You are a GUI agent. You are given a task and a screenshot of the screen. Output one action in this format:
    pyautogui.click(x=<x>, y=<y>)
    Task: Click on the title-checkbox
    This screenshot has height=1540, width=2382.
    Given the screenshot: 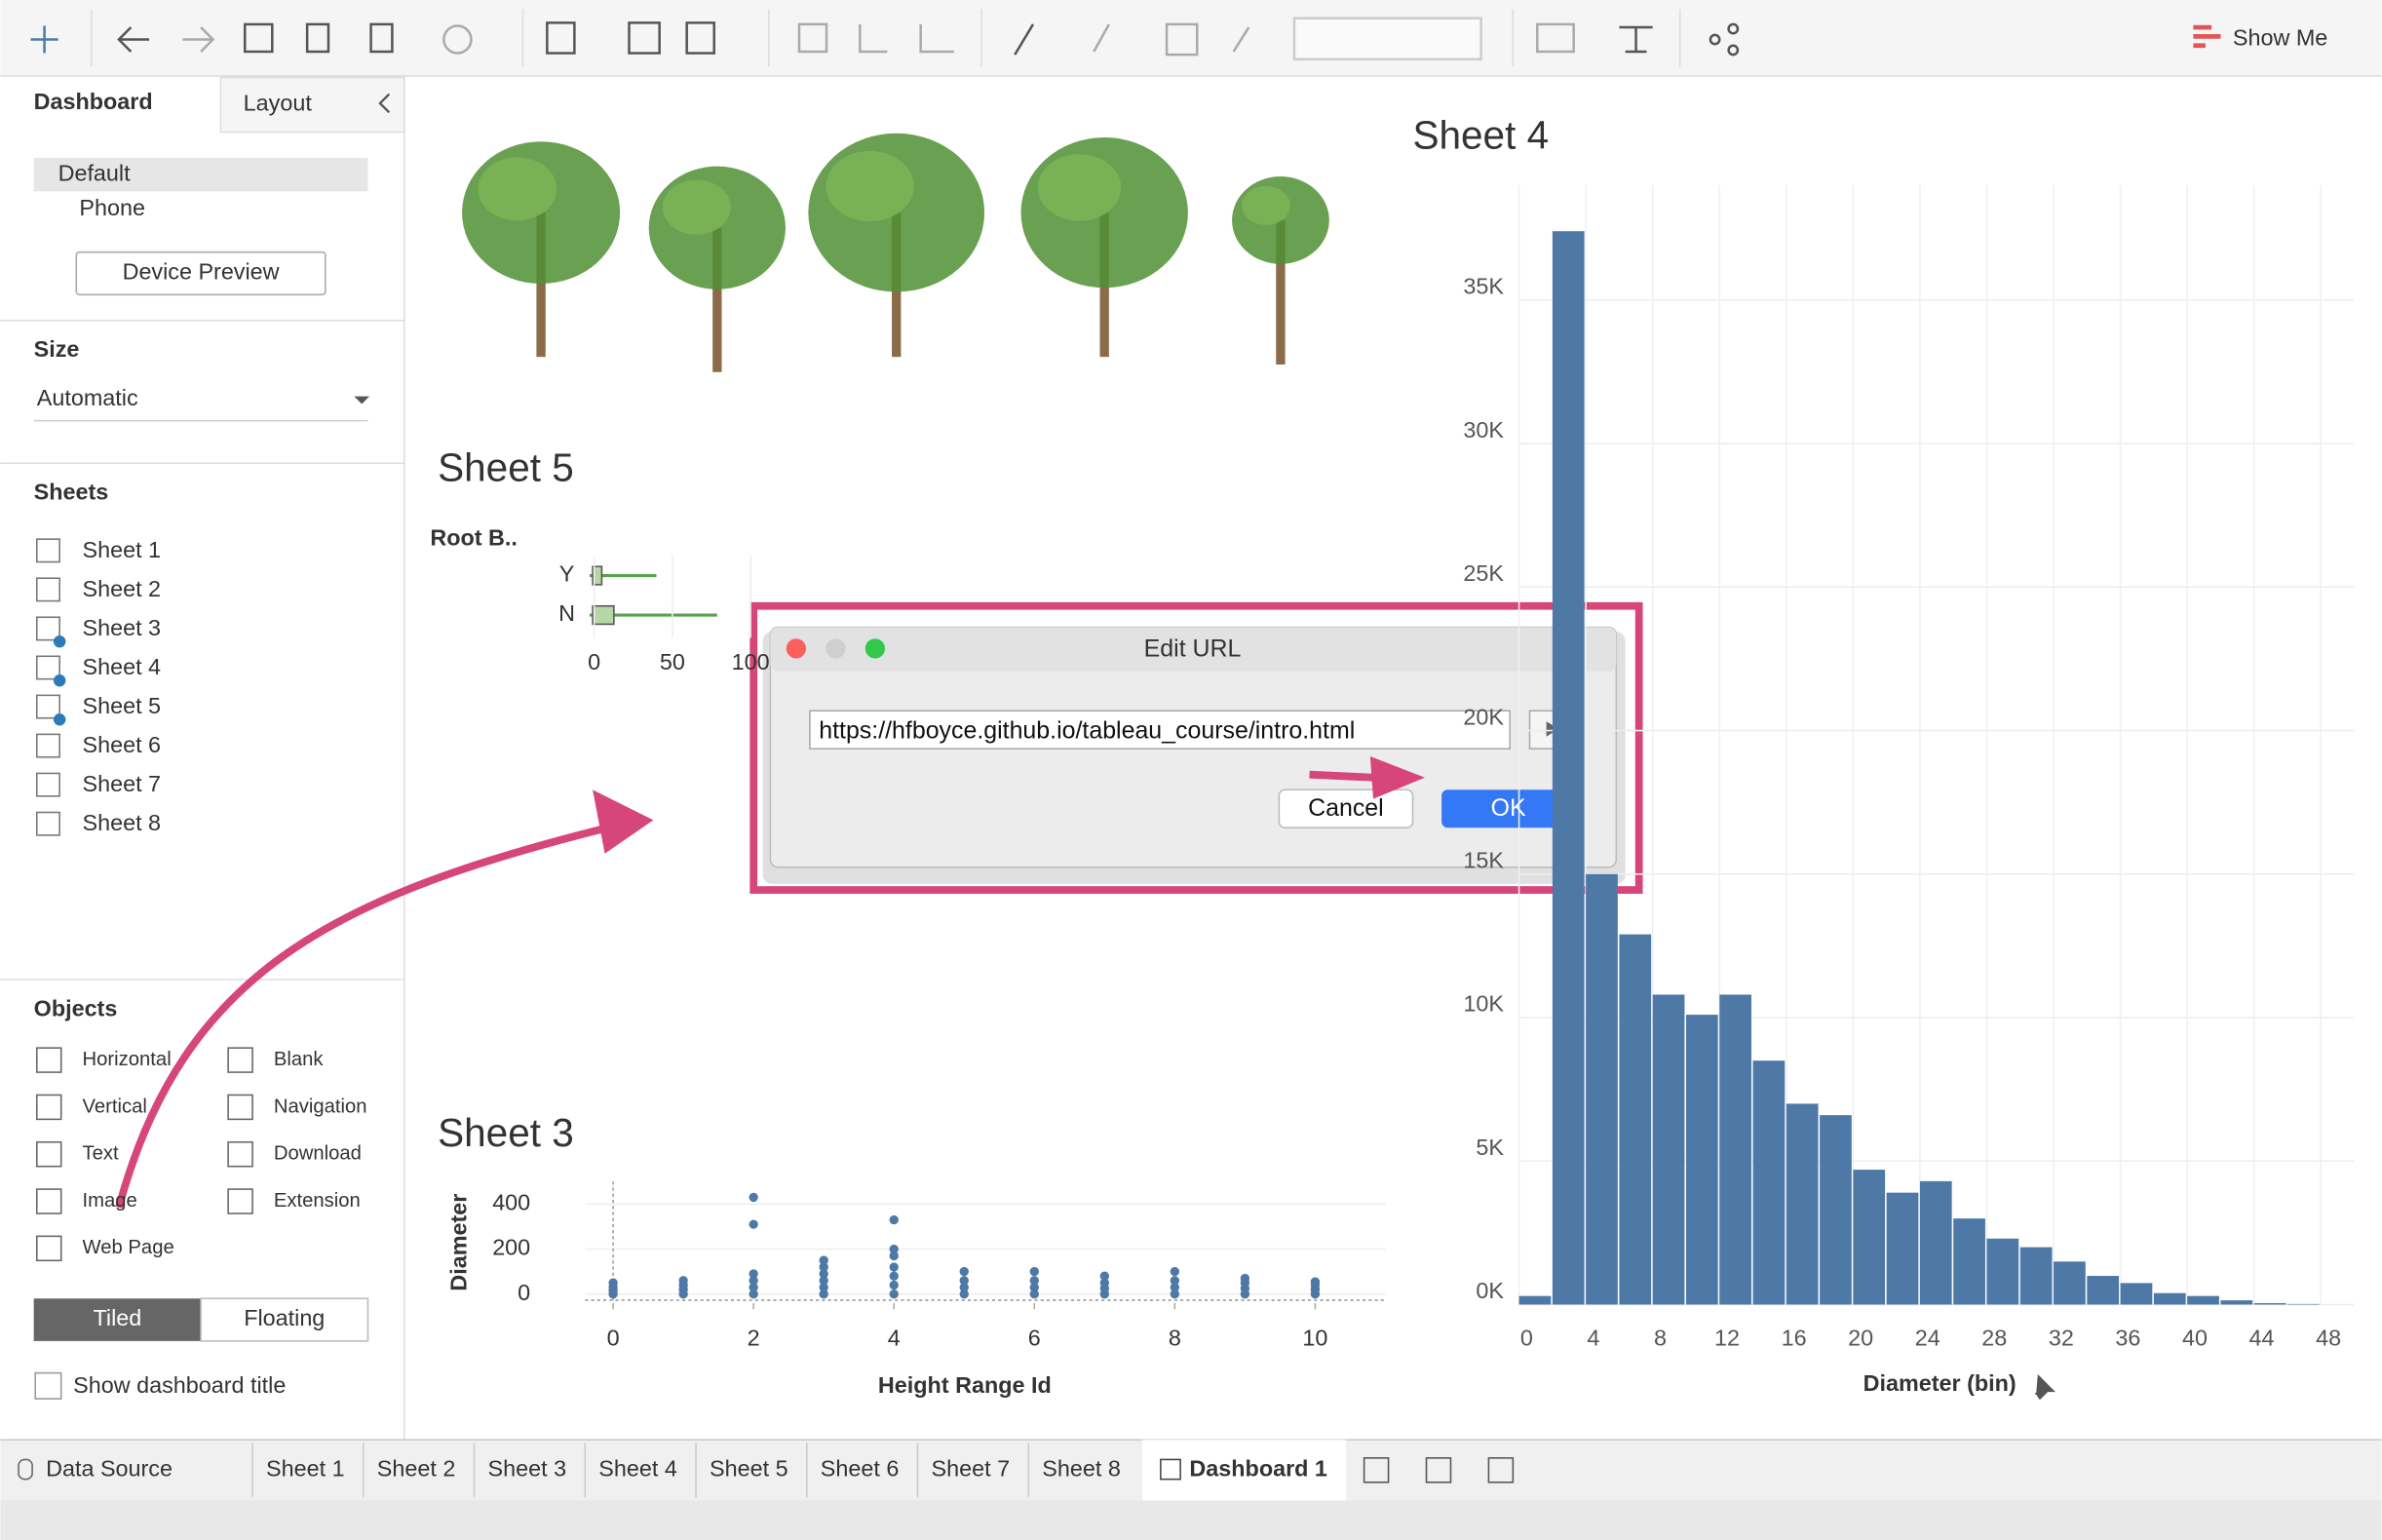 What is the action you would take?
    pyautogui.click(x=48, y=1385)
    